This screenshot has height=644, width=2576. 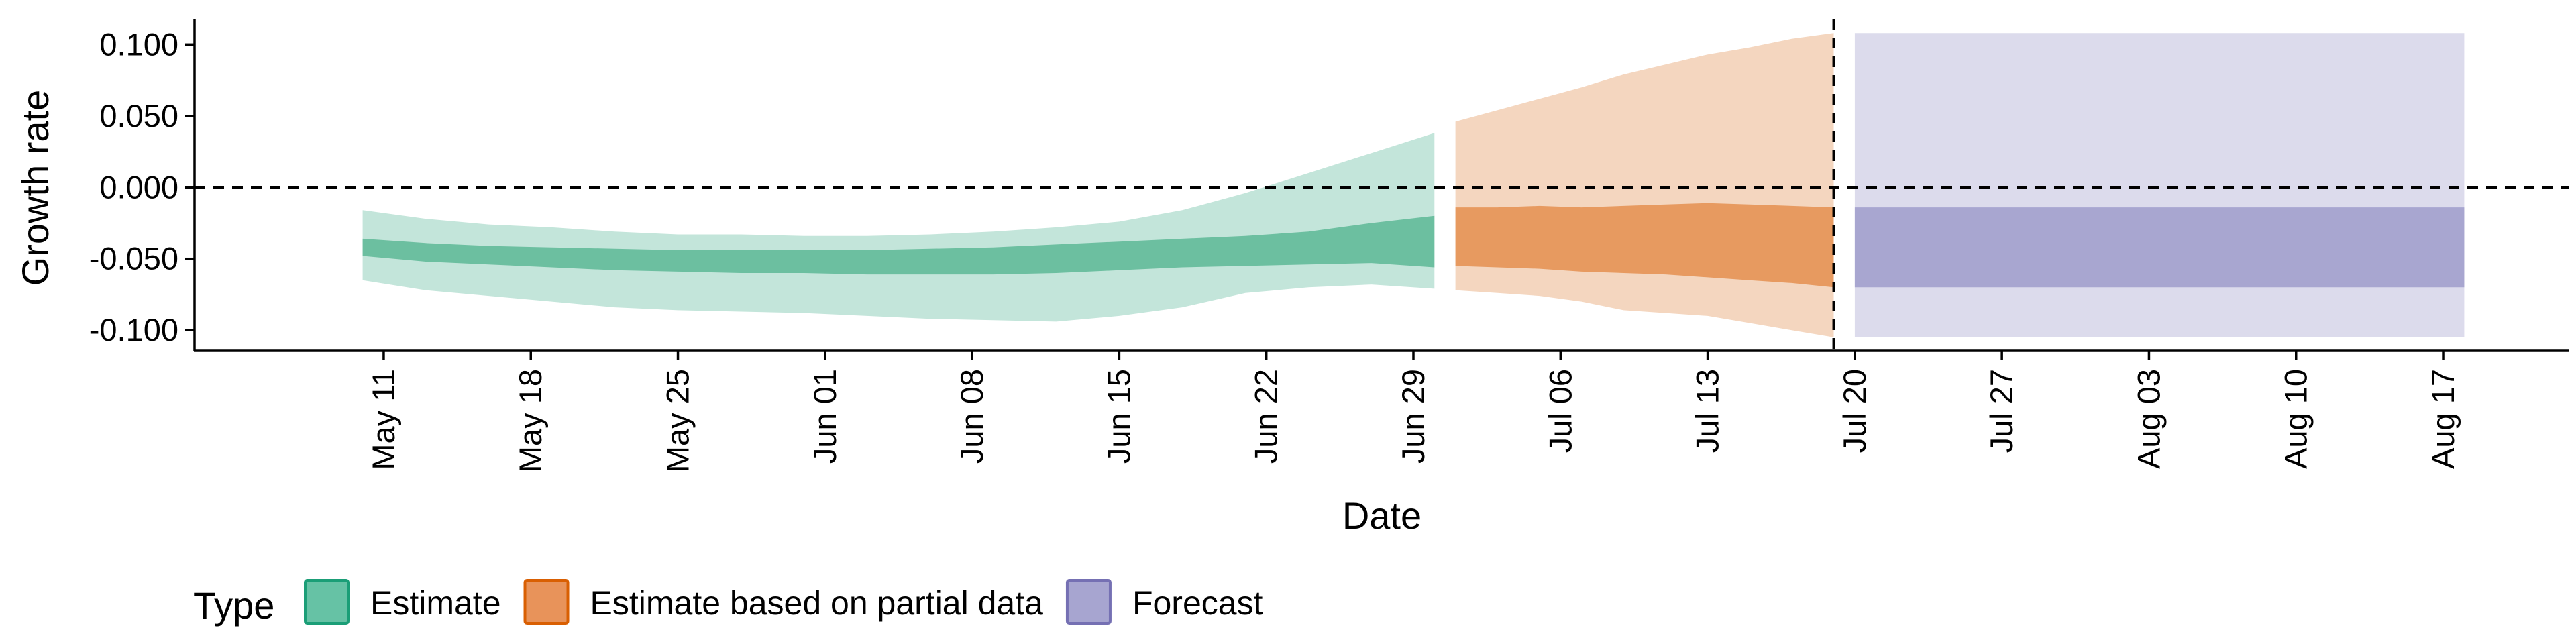 What do you see at coordinates (1644, 245) in the screenshot?
I see `partial-data-inner-band` at bounding box center [1644, 245].